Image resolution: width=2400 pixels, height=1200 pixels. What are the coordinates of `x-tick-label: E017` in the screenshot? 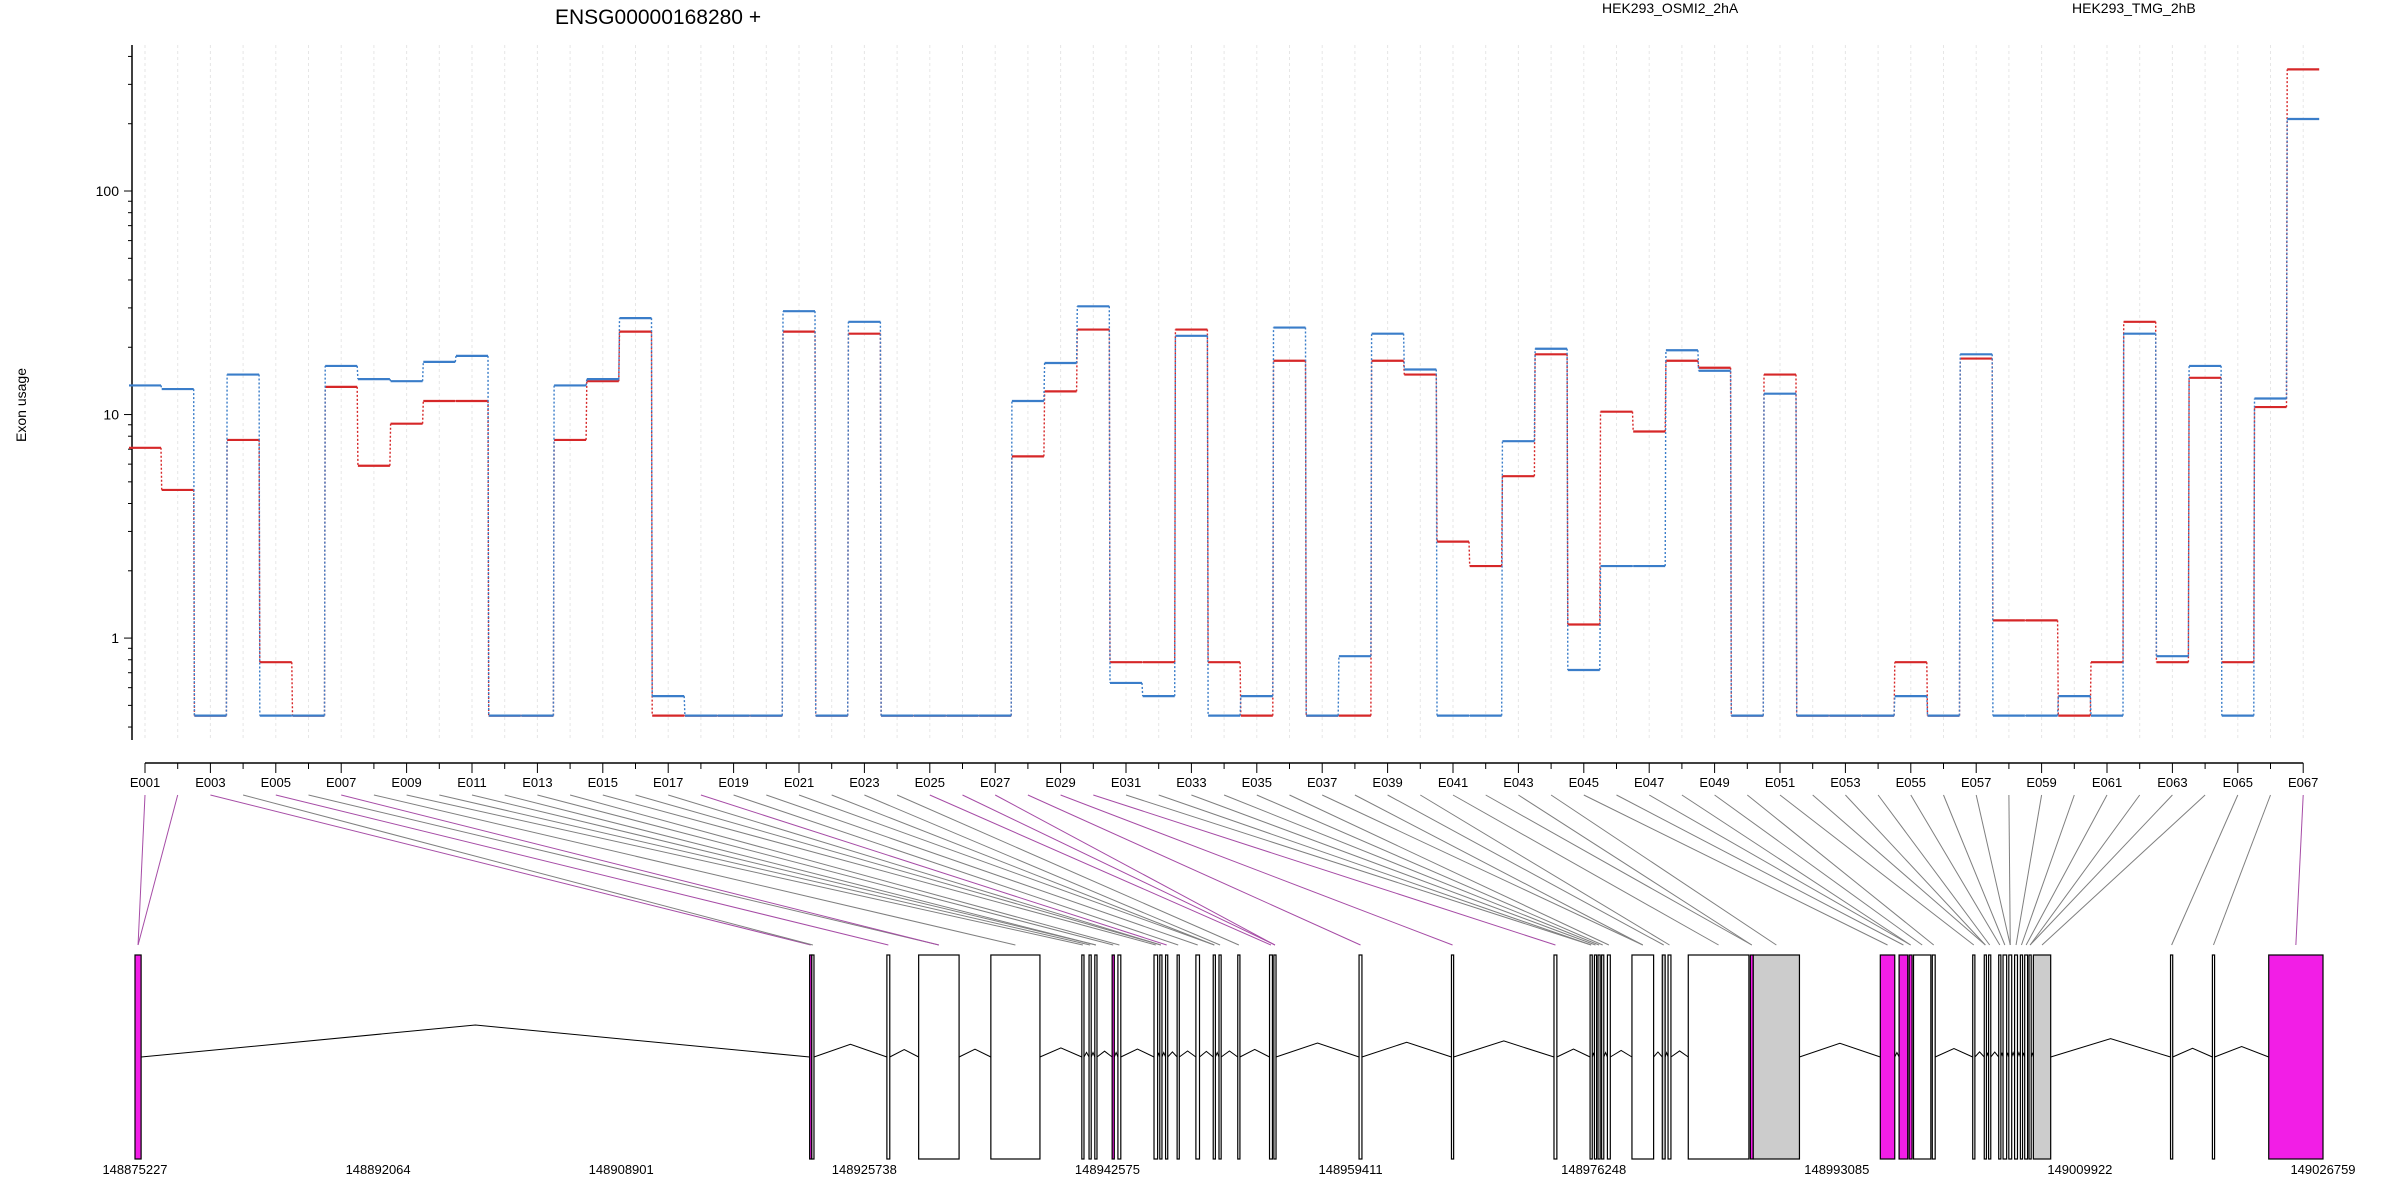 It's located at (668, 782).